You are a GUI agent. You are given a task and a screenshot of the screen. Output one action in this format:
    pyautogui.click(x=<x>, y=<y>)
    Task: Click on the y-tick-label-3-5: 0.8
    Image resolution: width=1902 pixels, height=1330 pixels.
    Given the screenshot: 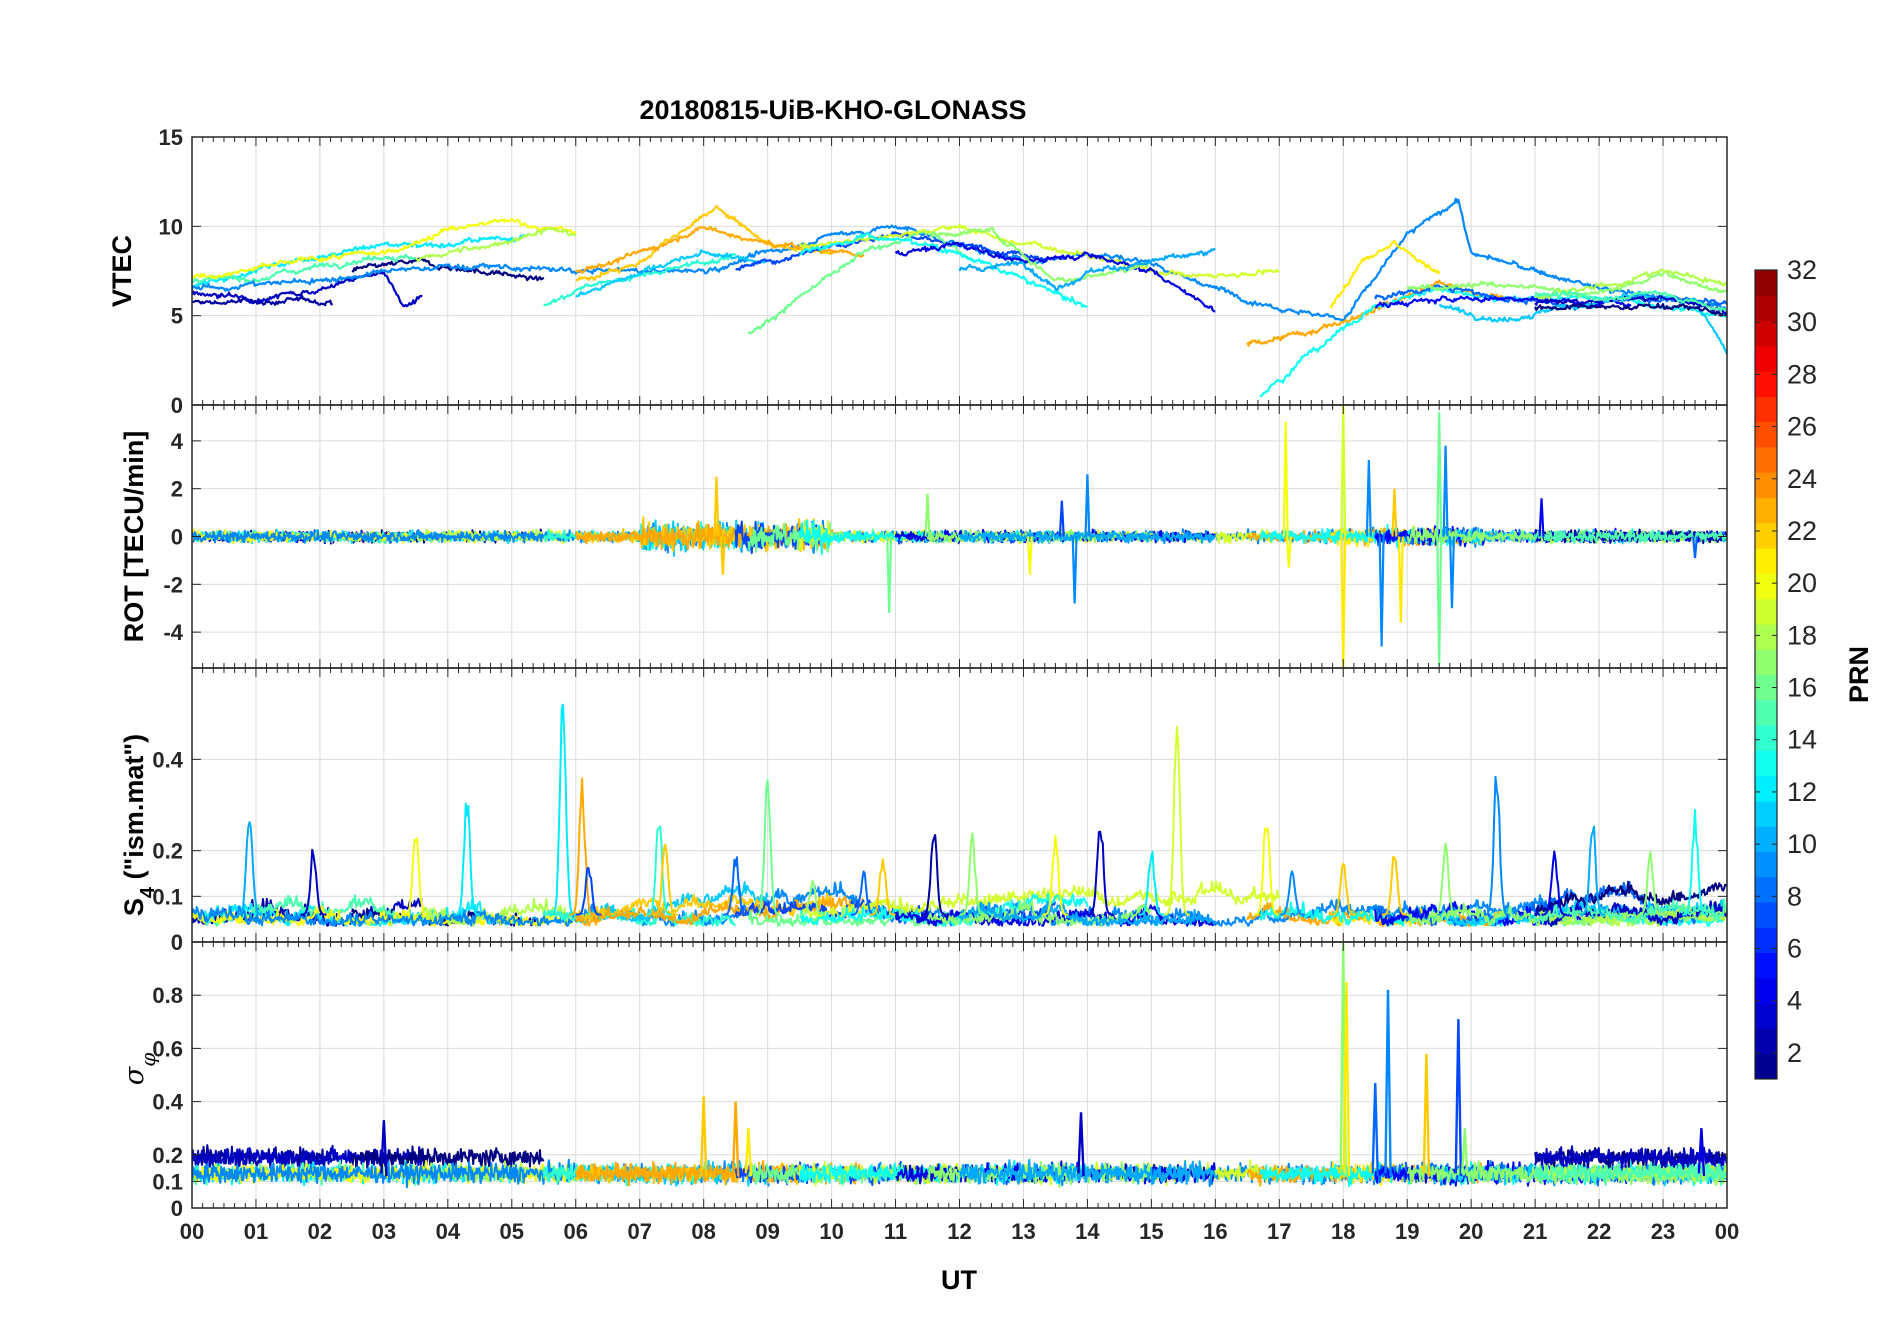 What is the action you would take?
    pyautogui.click(x=167, y=995)
    